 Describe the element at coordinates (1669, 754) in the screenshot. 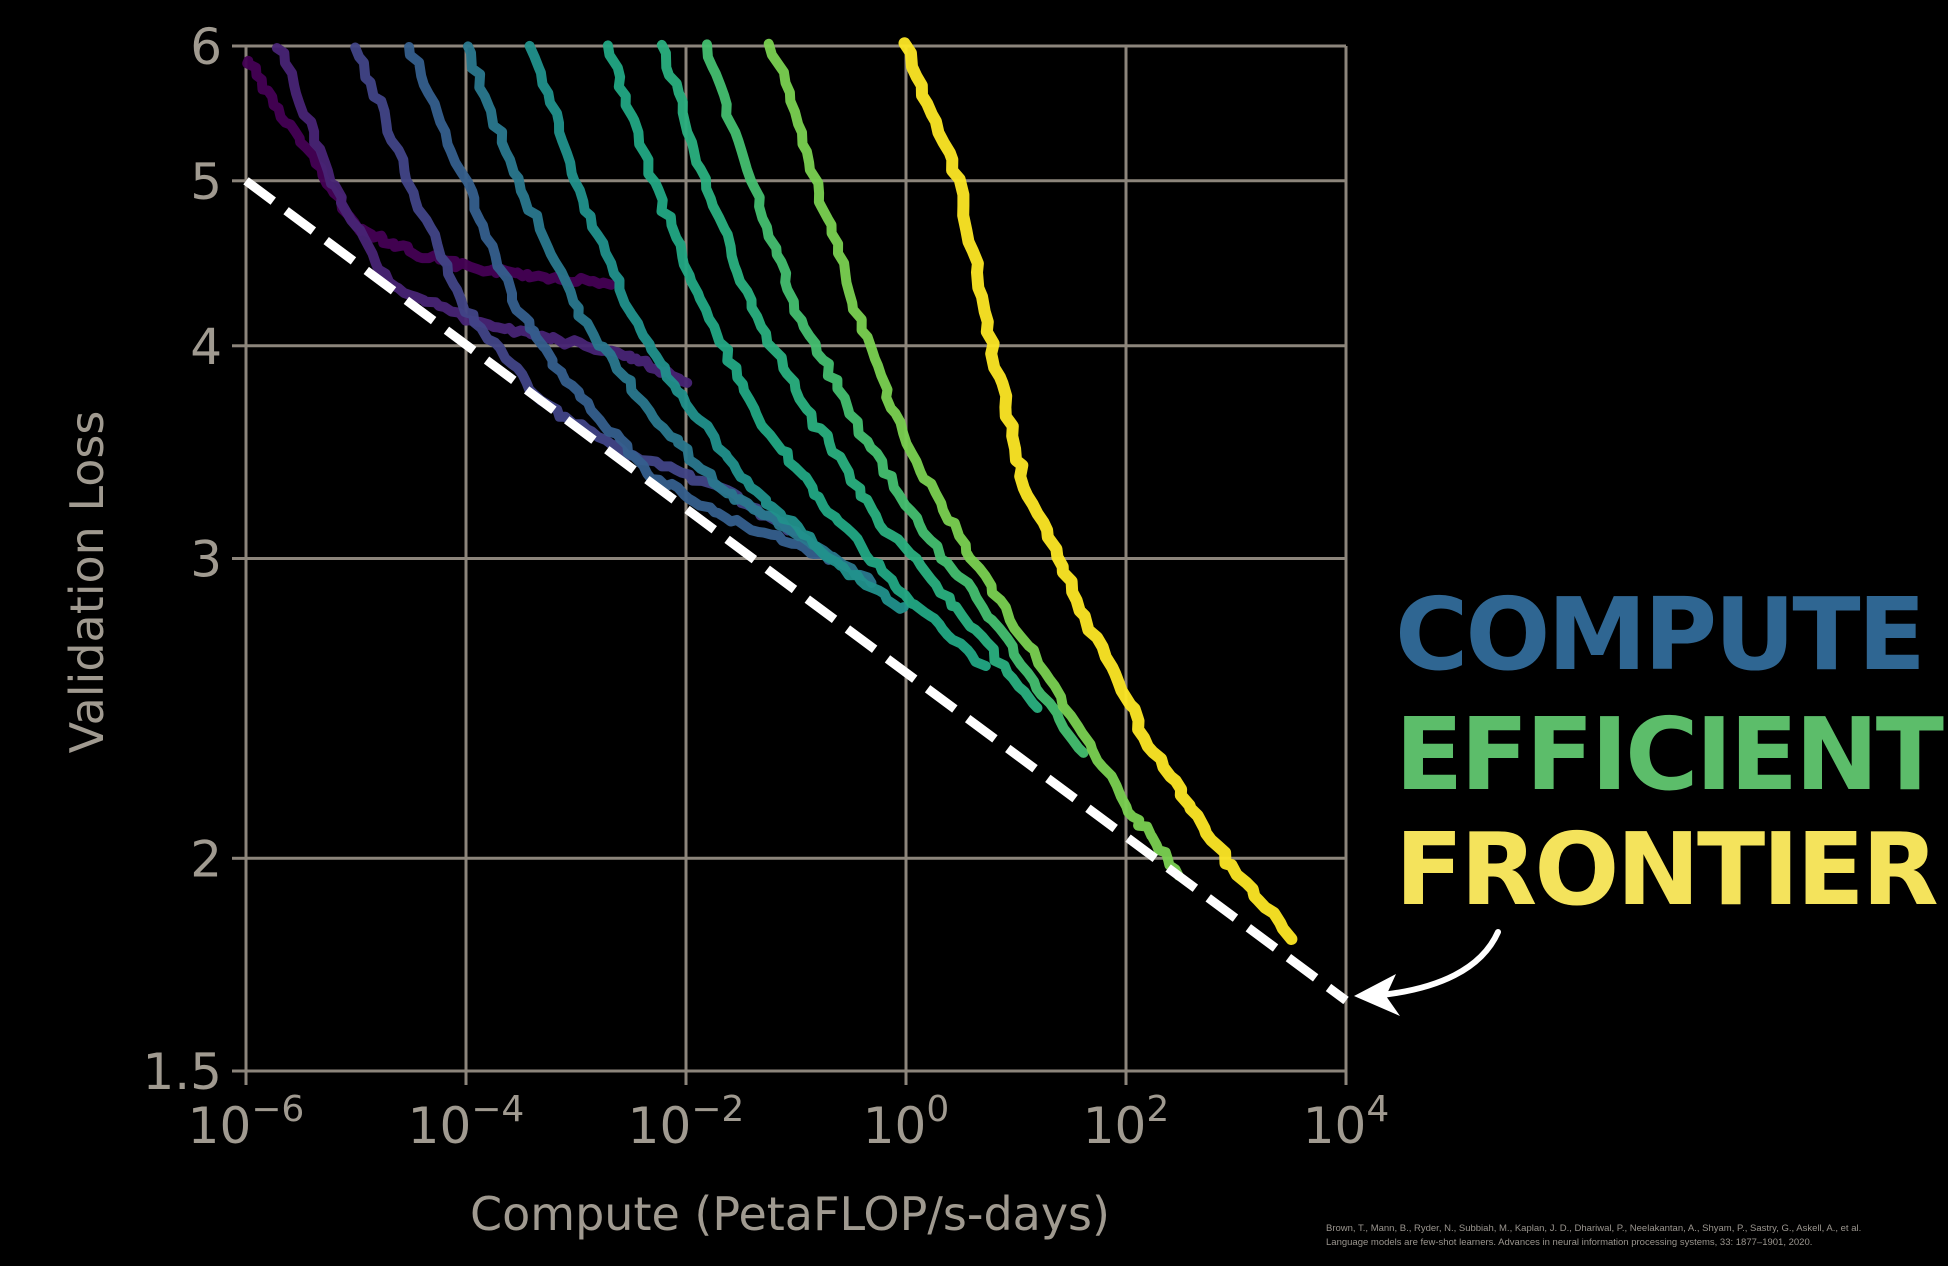

I see `callout-line-efficient: EFFICIENT` at that location.